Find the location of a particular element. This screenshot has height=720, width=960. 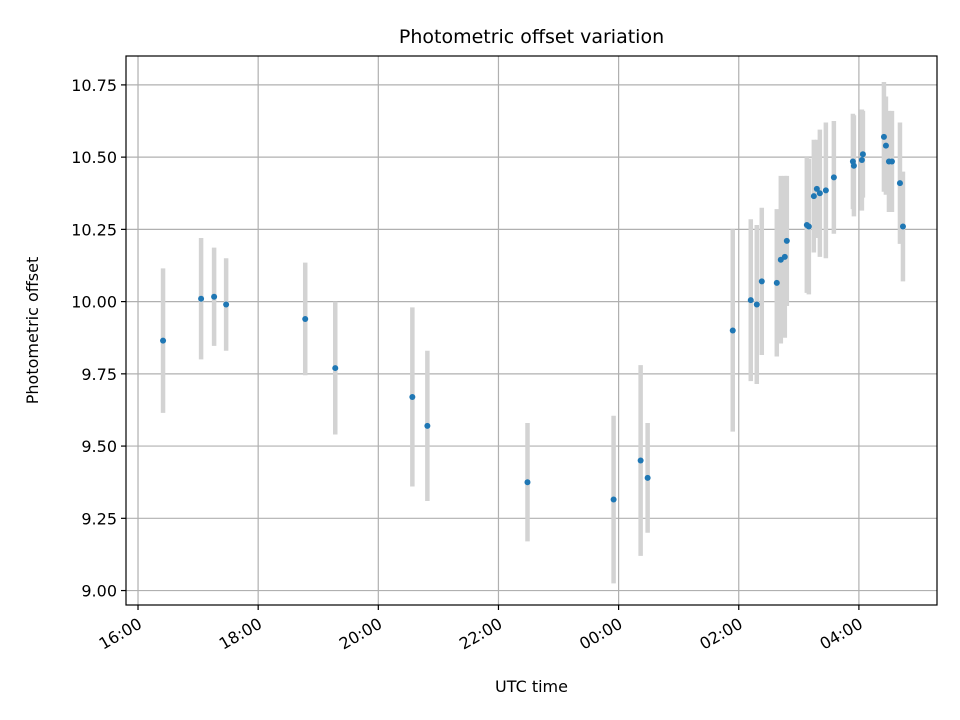

chart-title: Photometric offset variation is located at coordinates (531, 37).